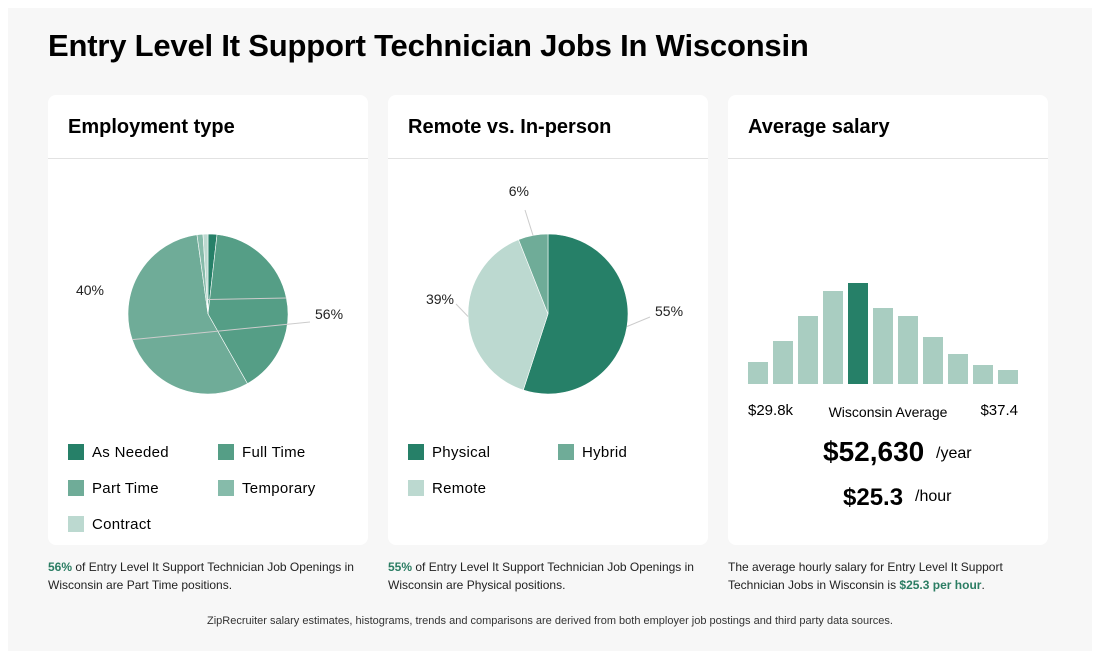  I want to click on salary-min-label: $29.8k, so click(771, 410).